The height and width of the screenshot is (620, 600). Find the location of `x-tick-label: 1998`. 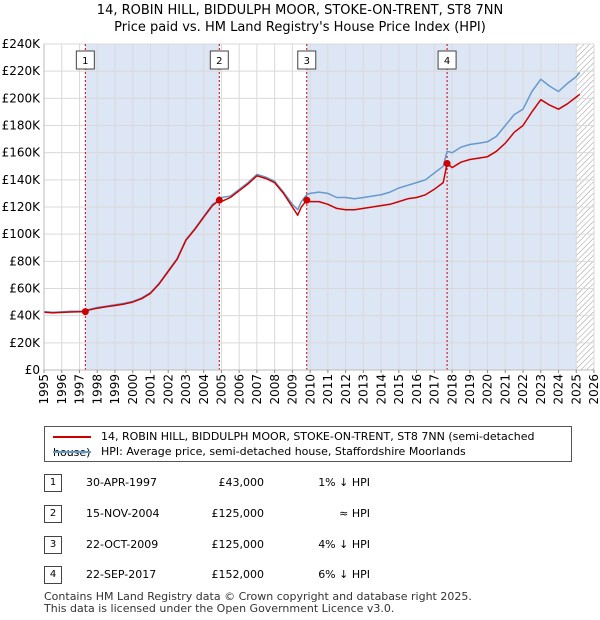

x-tick-label: 1998 is located at coordinates (97, 389).